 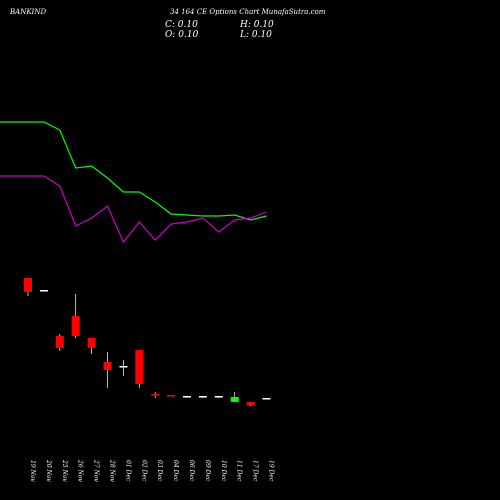 What do you see at coordinates (112, 470) in the screenshot?
I see `x-axis-tick-label: 28 Nov` at bounding box center [112, 470].